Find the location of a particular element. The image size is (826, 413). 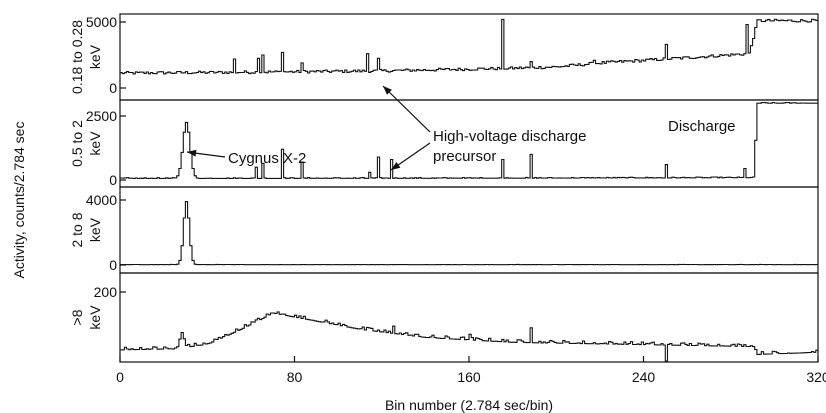

x-tick-label-2: 160 is located at coordinates (469, 377).